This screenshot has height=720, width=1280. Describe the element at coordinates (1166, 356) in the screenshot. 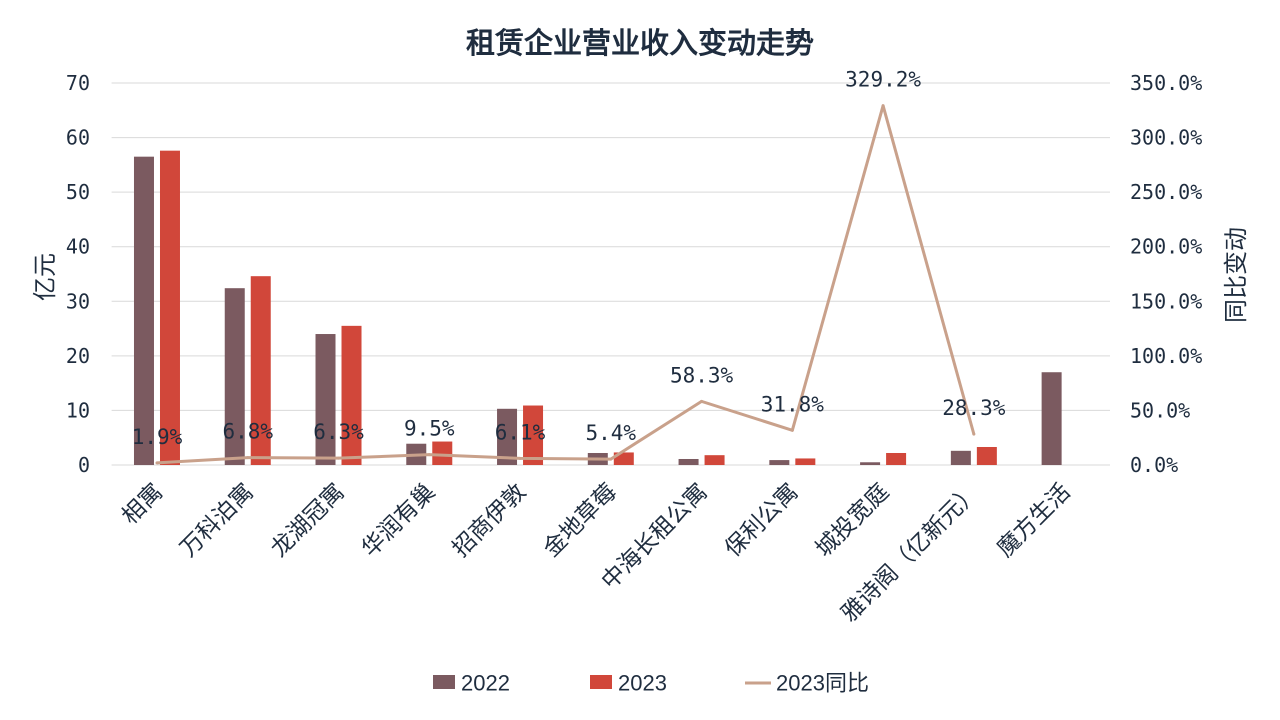

I see `y2-tick-label: 100.0%` at that location.